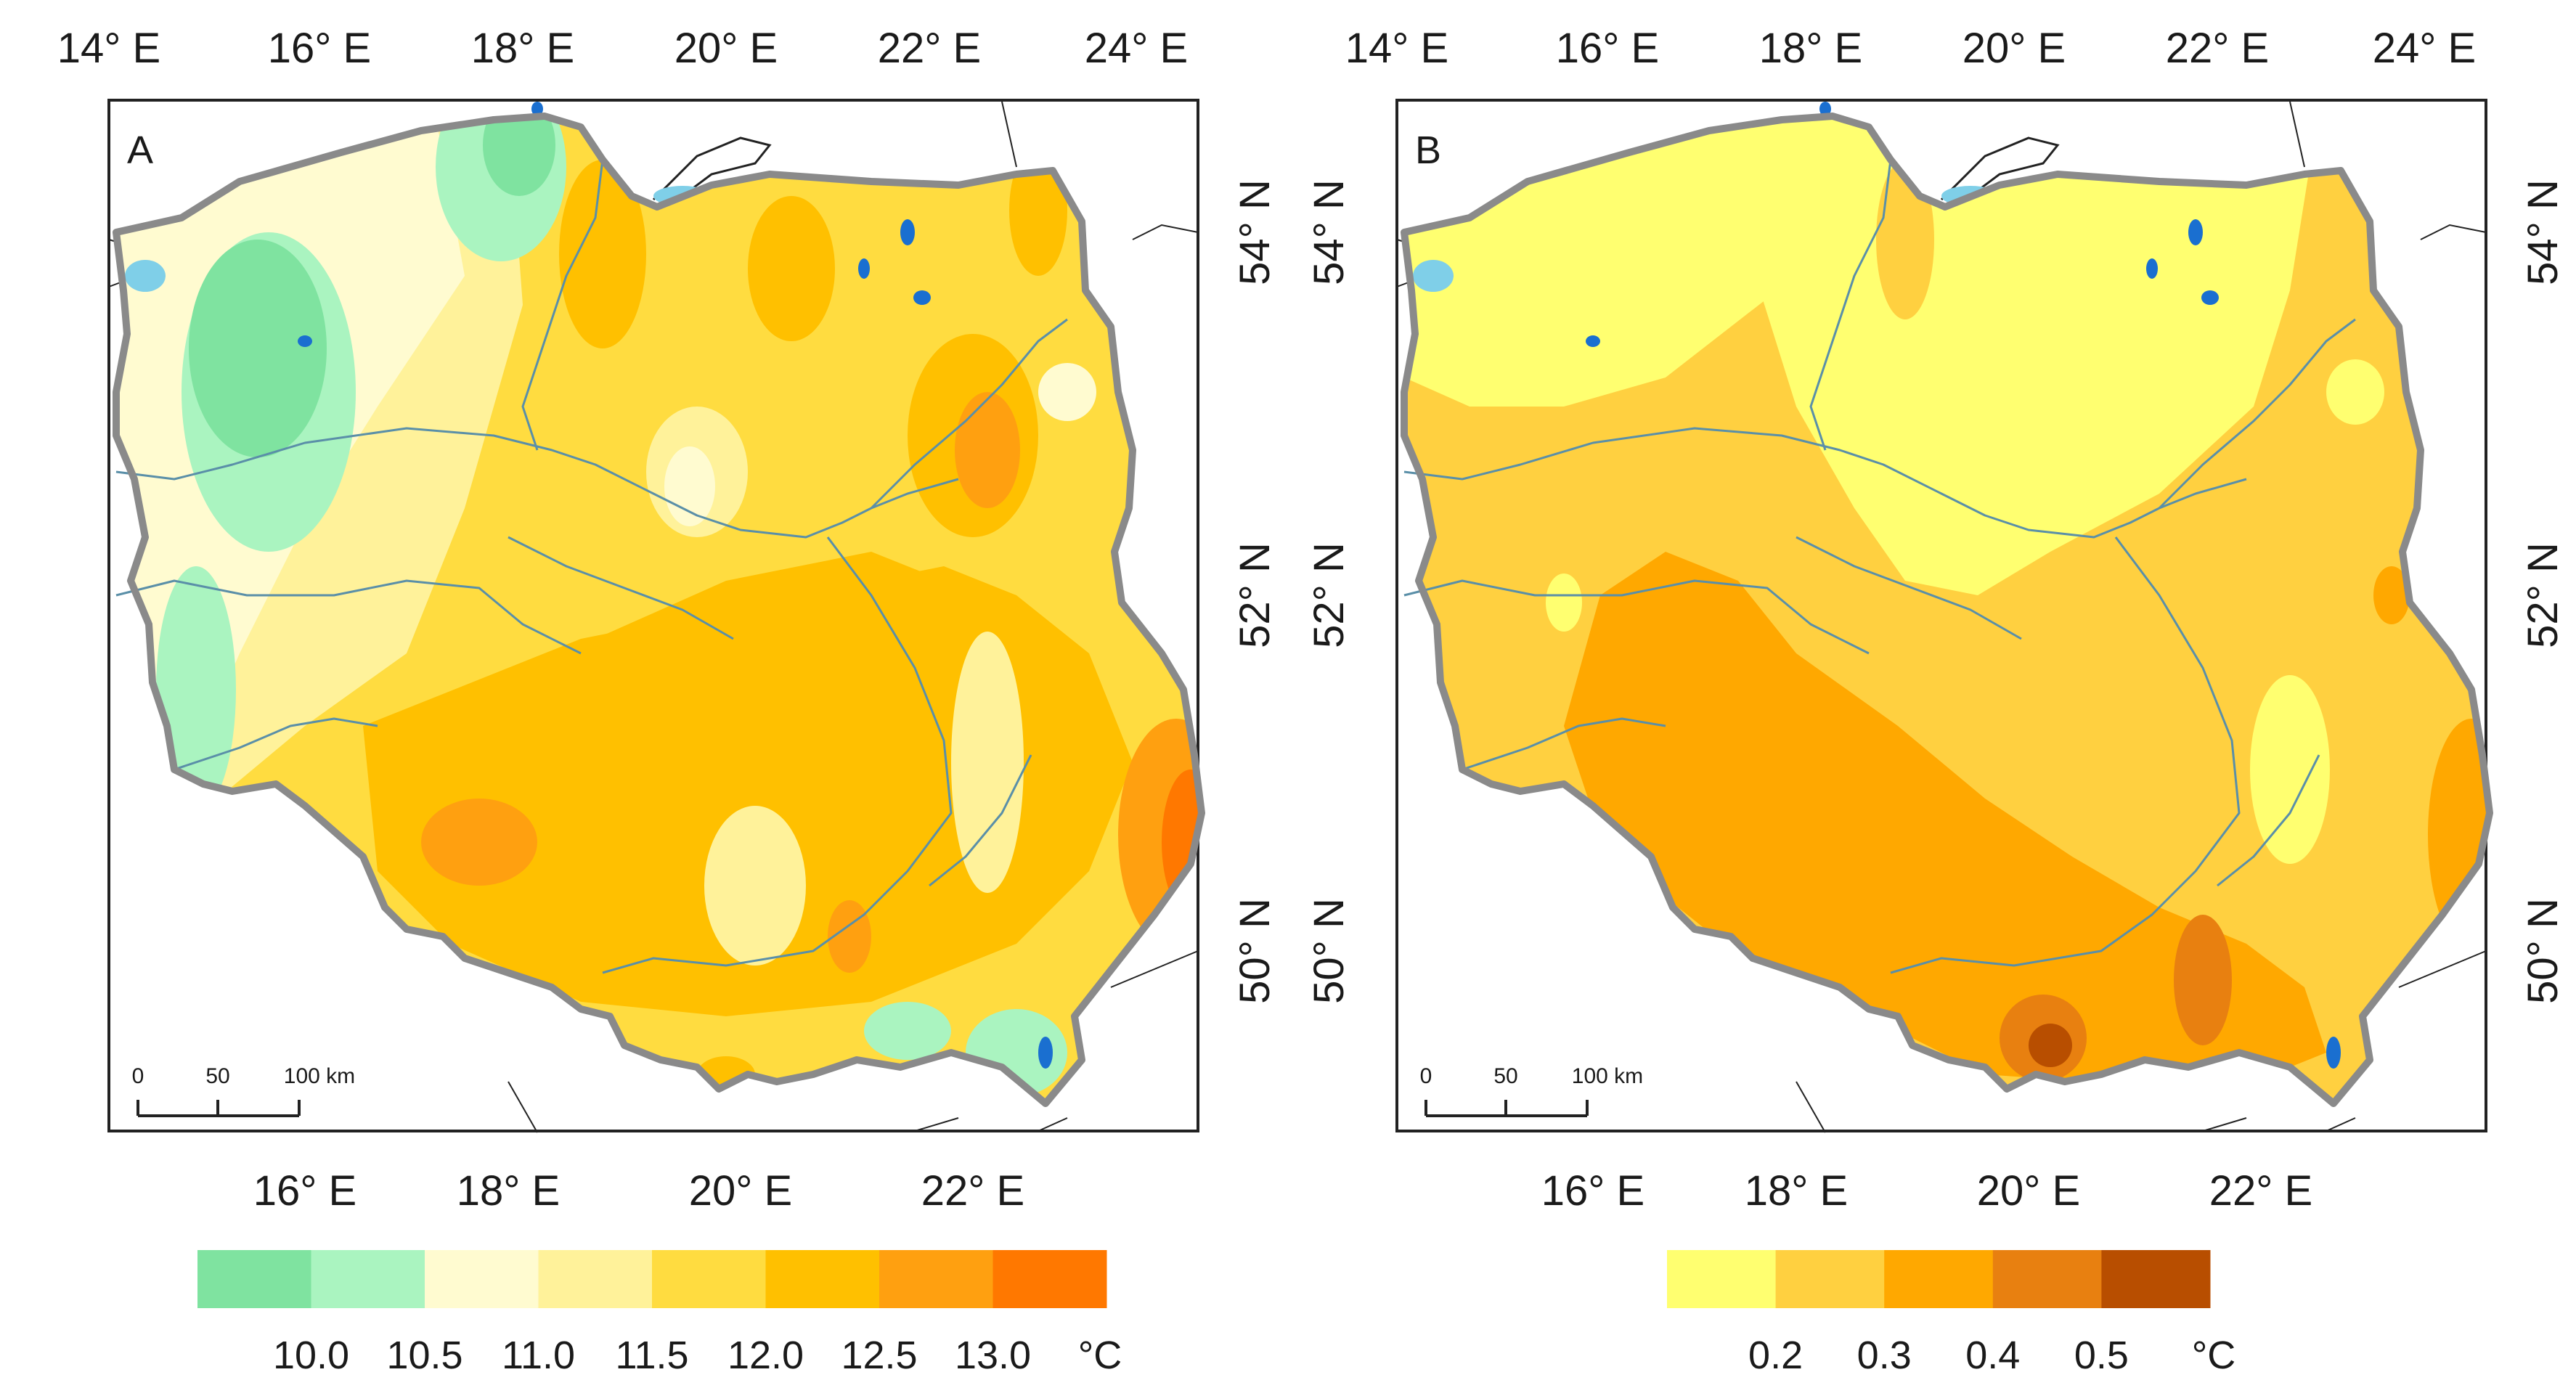  What do you see at coordinates (741, 1190) in the screenshot?
I see `panel-a-bottom-tick: 20° E` at bounding box center [741, 1190].